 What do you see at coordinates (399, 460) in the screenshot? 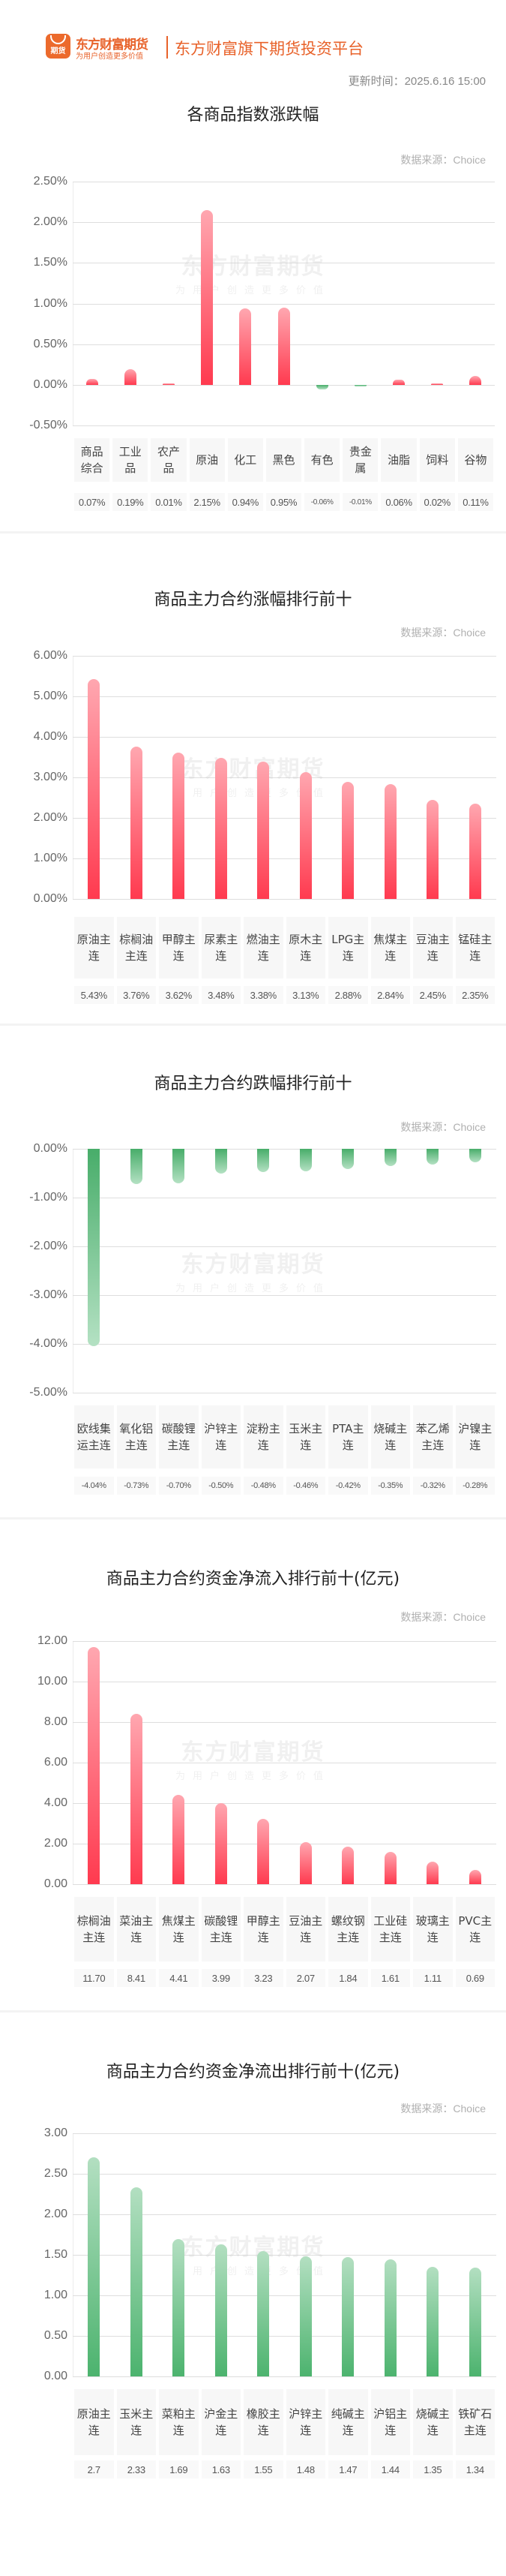
I see `category-label: 油脂` at bounding box center [399, 460].